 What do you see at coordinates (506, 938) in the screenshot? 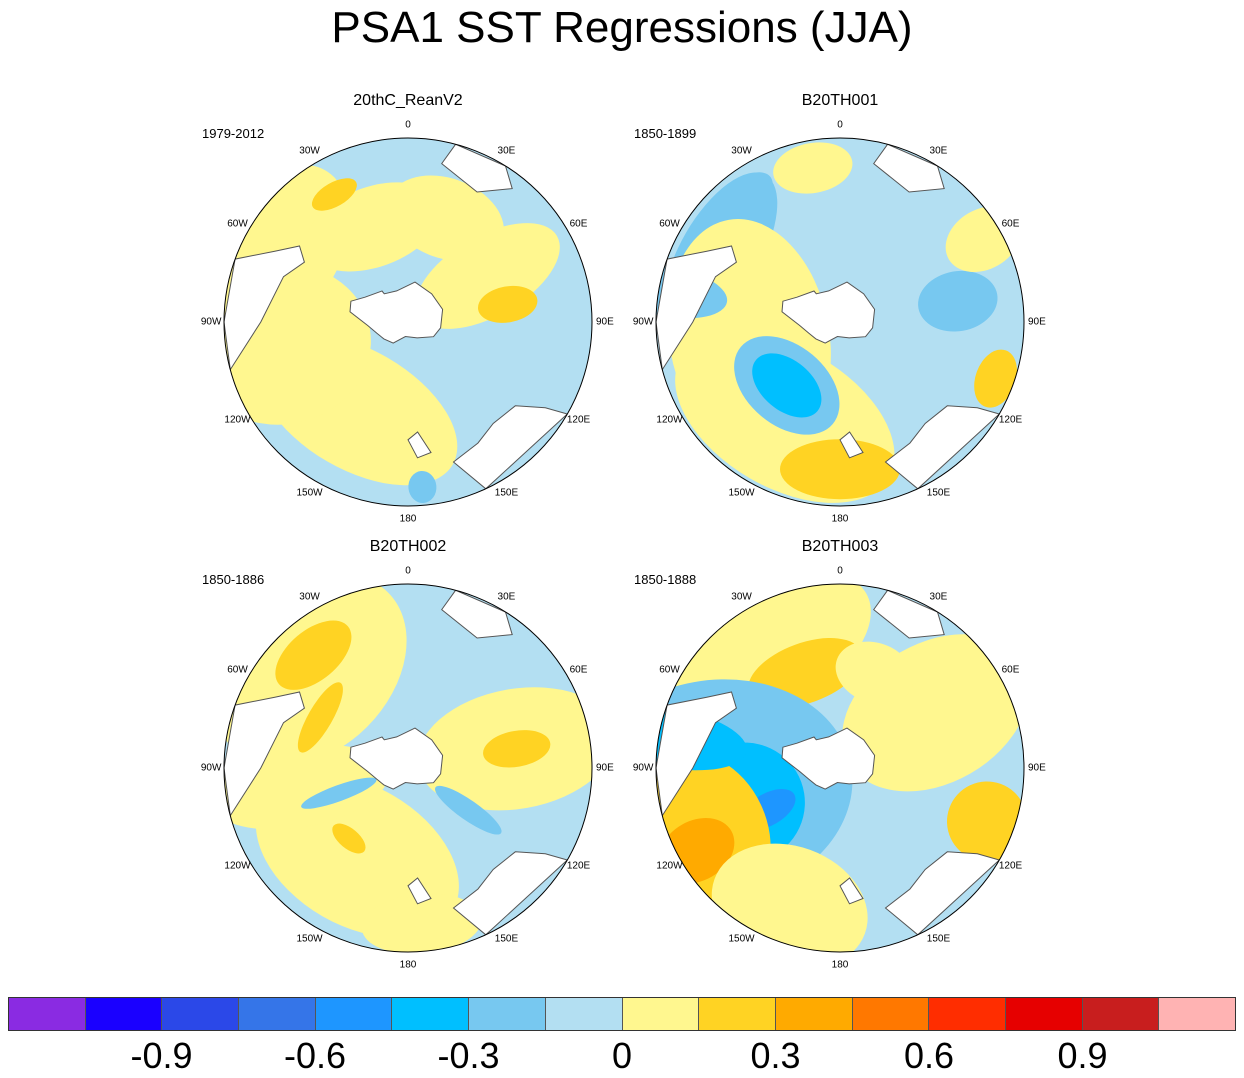
I see `longitude-label: 150E` at bounding box center [506, 938].